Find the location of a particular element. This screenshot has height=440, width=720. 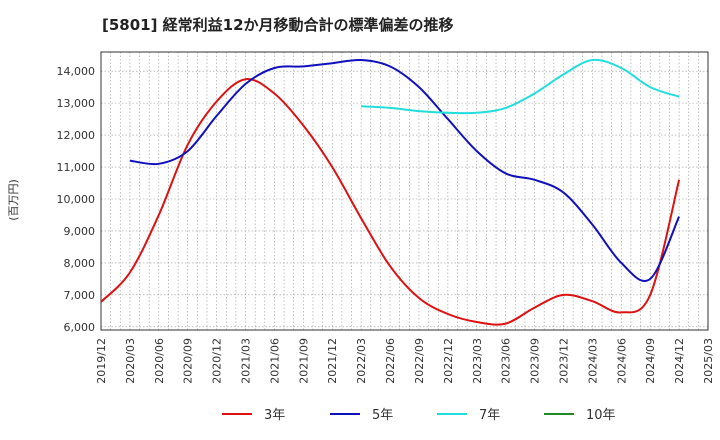

legend: 3年 5年 7年 10年 is located at coordinates (419, 415).